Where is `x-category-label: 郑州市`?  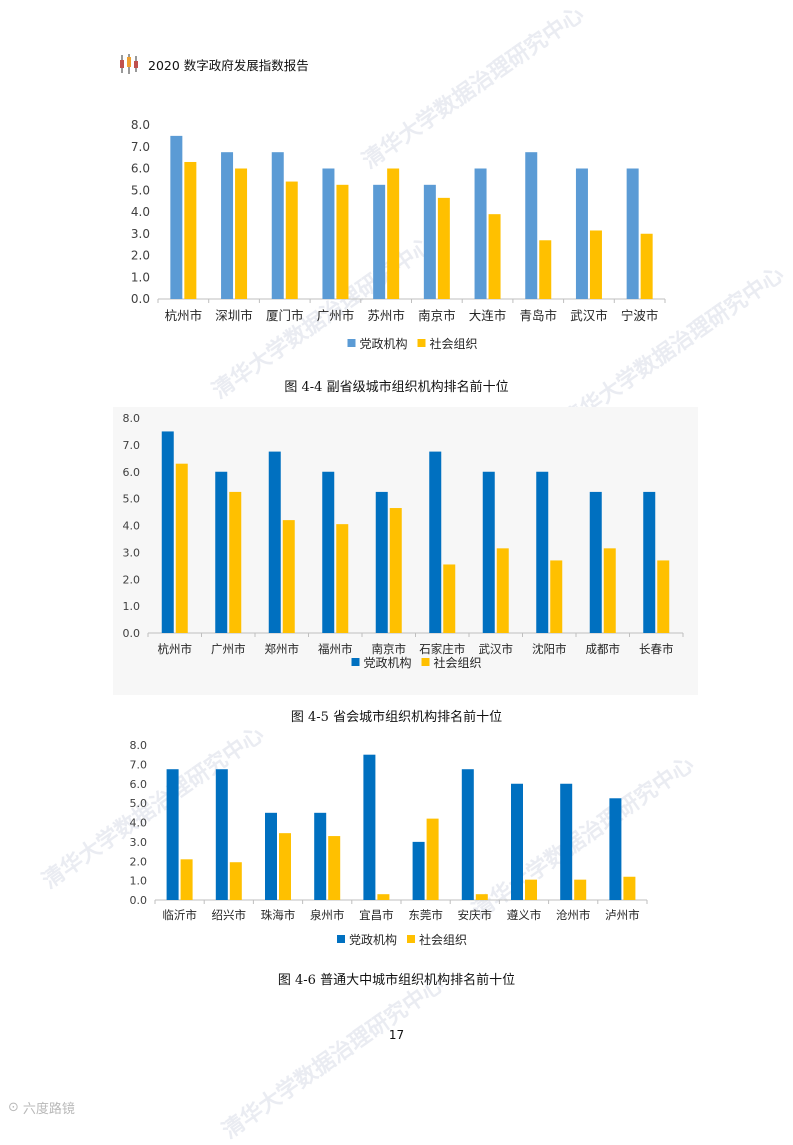
x-category-label: 郑州市 is located at coordinates (282, 649).